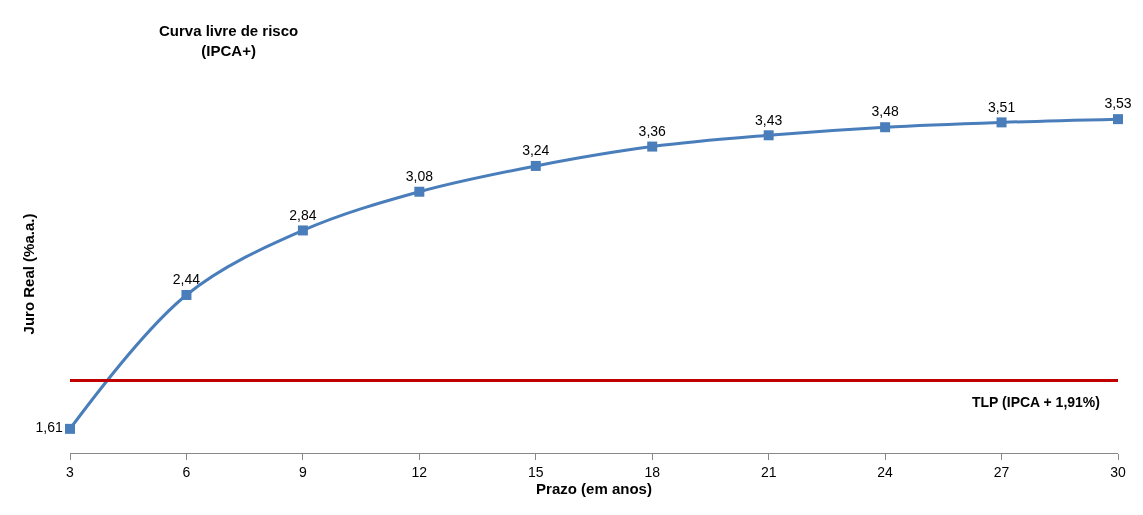  What do you see at coordinates (885, 111) in the screenshot?
I see `data-label: 3,48` at bounding box center [885, 111].